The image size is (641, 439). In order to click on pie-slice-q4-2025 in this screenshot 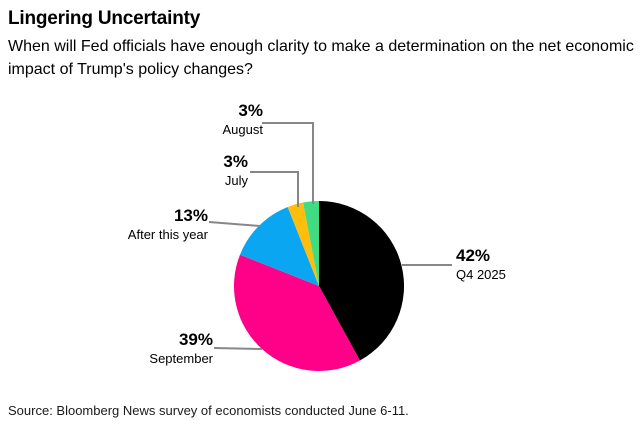, I will do `click(362, 281)`.